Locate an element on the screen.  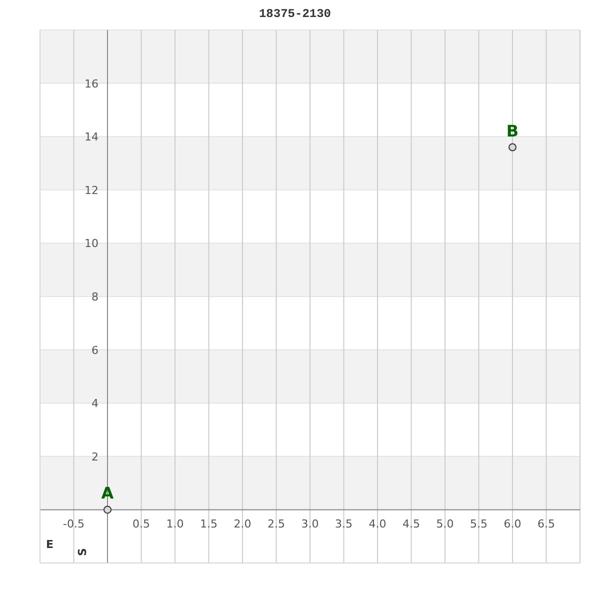
x-tick-label: 1.5 is located at coordinates (209, 524).